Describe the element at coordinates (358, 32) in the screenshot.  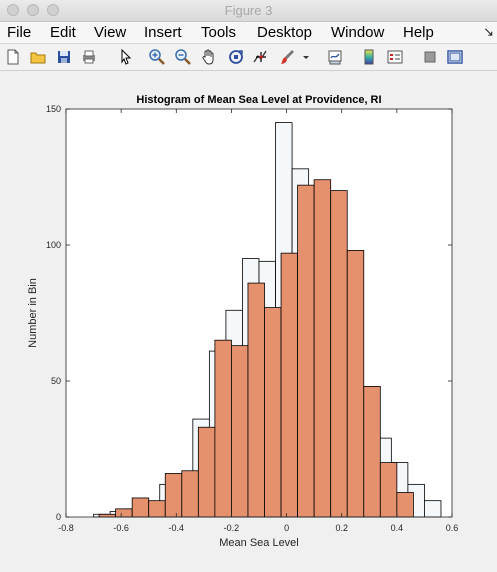
I see `menu-window: Window` at that location.